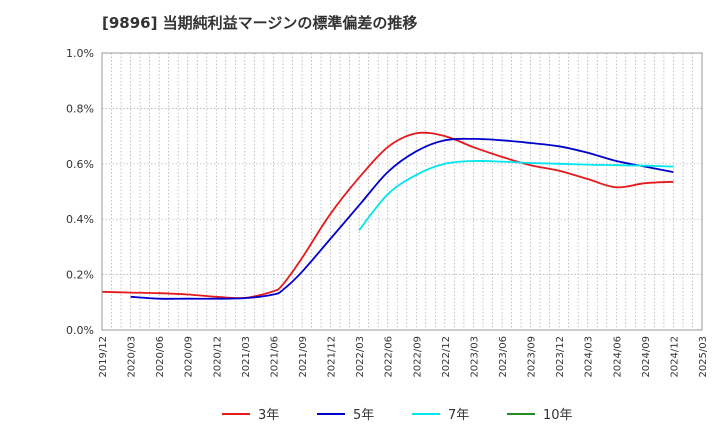 This screenshot has width=720, height=440. Describe the element at coordinates (274, 357) in the screenshot. I see `x-tick-label: 2021/06` at that location.